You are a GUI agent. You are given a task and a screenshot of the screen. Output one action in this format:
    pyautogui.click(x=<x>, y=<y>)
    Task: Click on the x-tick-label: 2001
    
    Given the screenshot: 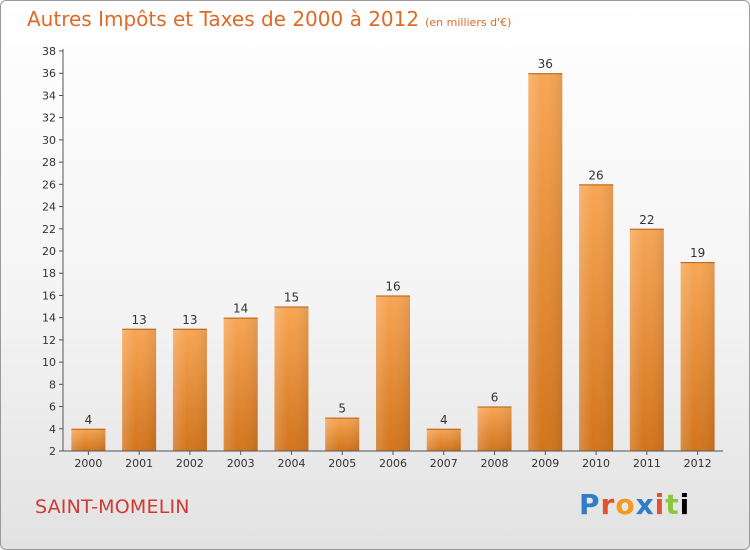 What is the action you would take?
    pyautogui.click(x=139, y=463)
    